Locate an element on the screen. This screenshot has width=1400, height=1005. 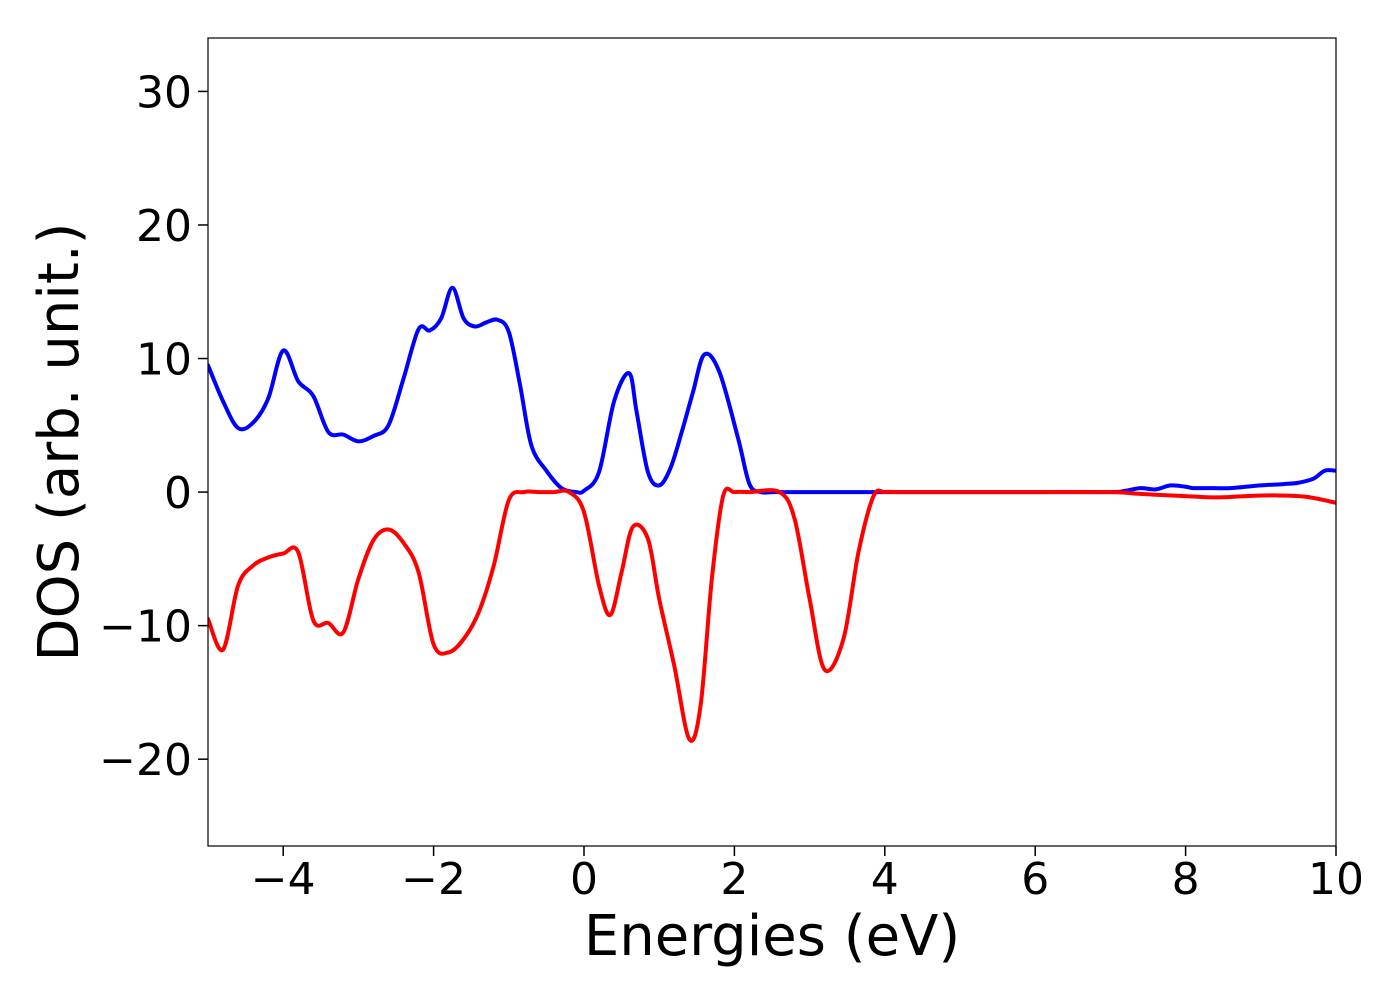
x-tick-label: 2 is located at coordinates (734, 879).